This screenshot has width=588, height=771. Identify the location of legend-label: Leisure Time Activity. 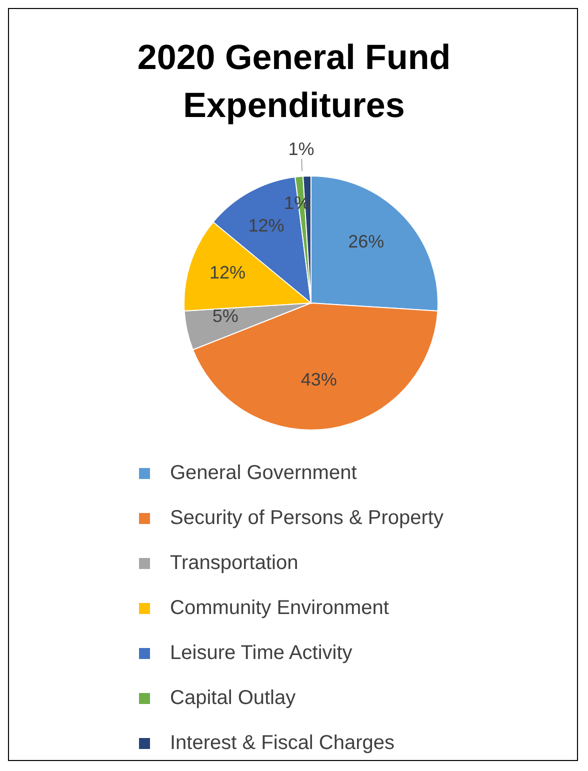
(261, 653).